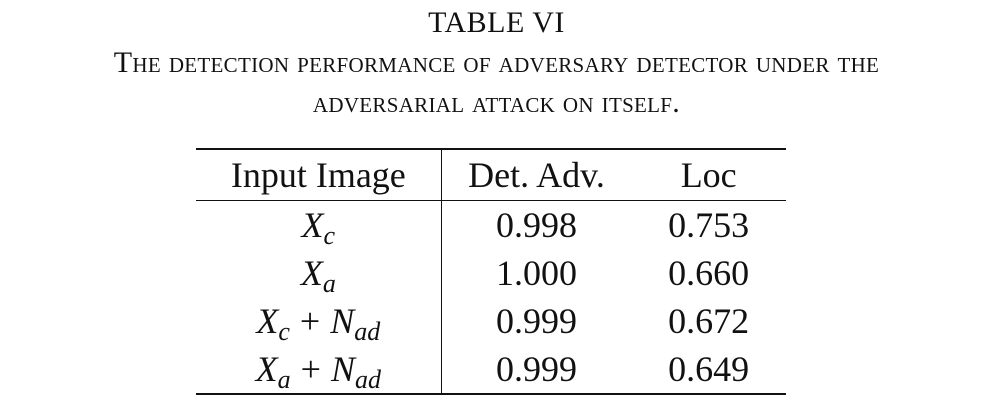 The height and width of the screenshot is (405, 993). I want to click on table-header-row: Input Image Det. Adv. Loc, so click(491, 174).